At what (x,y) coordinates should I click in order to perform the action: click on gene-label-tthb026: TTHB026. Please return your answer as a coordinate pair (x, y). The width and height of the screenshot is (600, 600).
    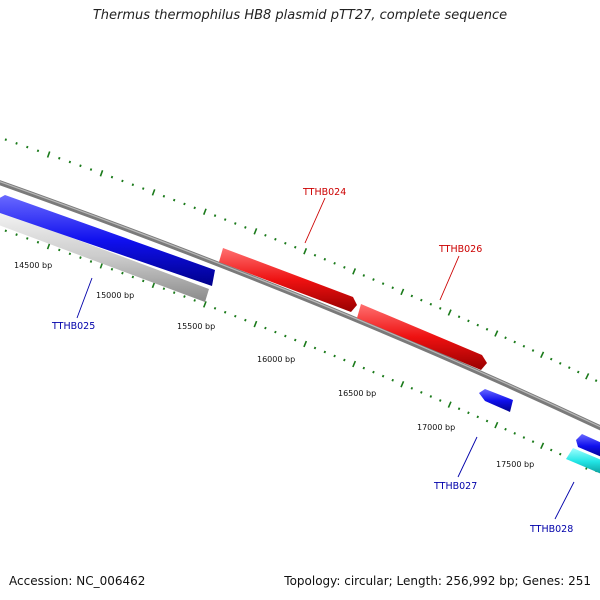
    Looking at the image, I should click on (460, 249).